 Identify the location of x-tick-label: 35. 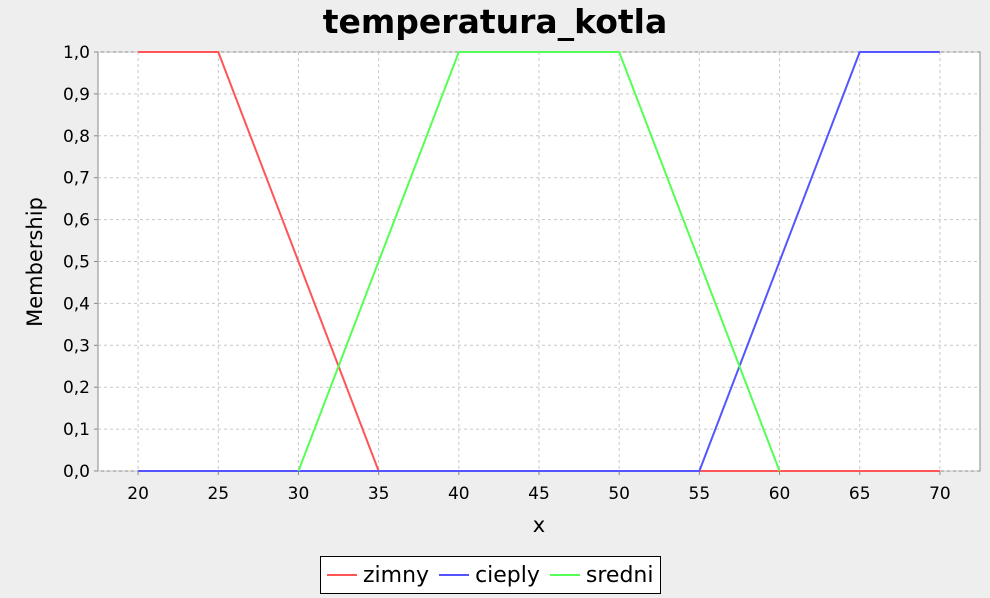
(379, 494).